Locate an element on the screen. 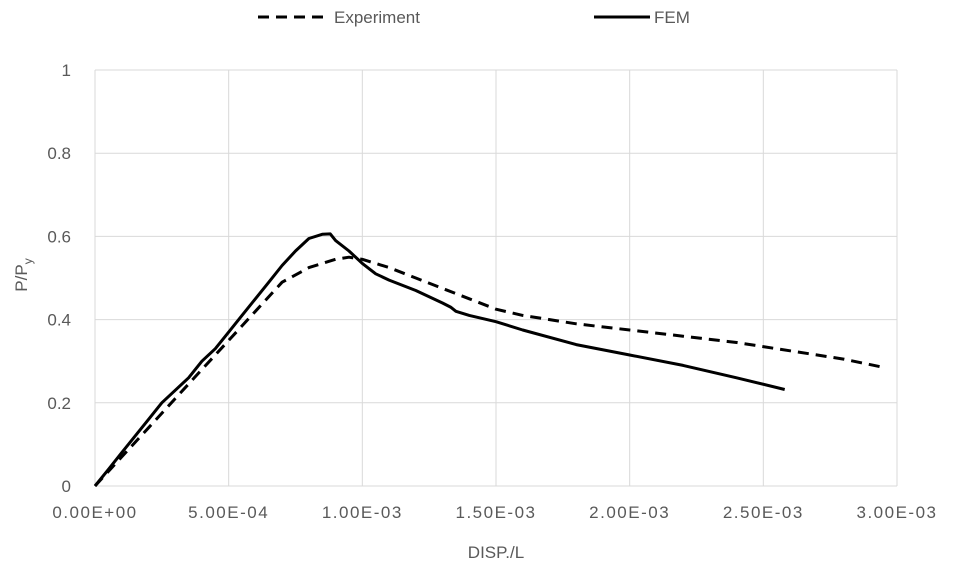 The width and height of the screenshot is (954, 567). y-tick-label: 0.6 is located at coordinates (59, 236).